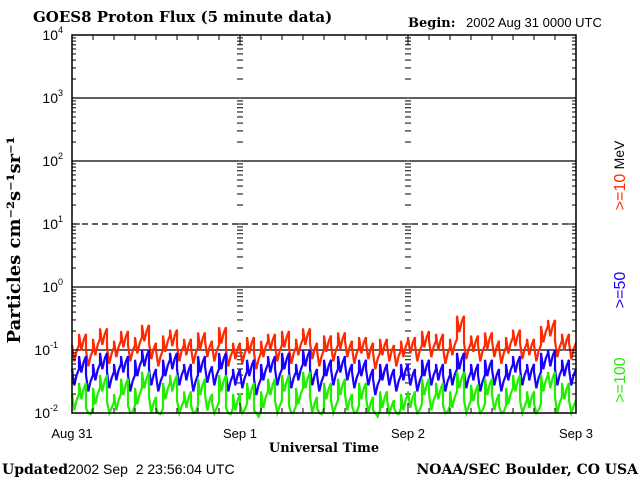  What do you see at coordinates (620, 192) in the screenshot?
I see `legend-ge10: >=10` at bounding box center [620, 192].